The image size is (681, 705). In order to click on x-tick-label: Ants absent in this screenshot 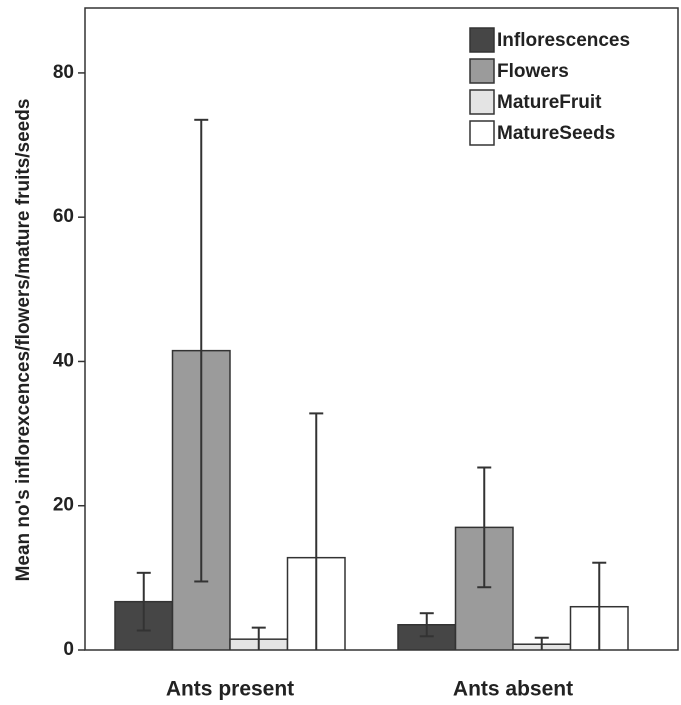, I will do `click(513, 689)`.